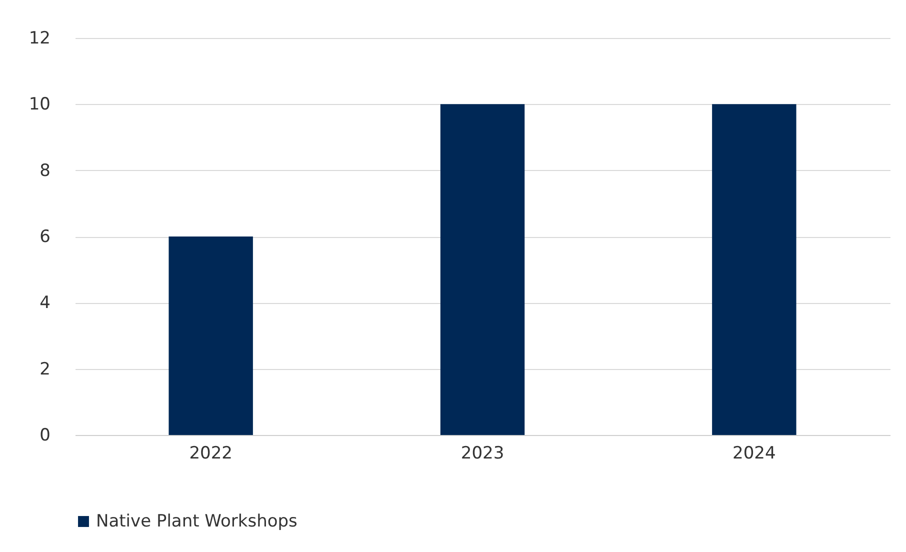 This screenshot has height=552, width=906. Describe the element at coordinates (210, 454) in the screenshot. I see `x-tick-label: 2022` at that location.